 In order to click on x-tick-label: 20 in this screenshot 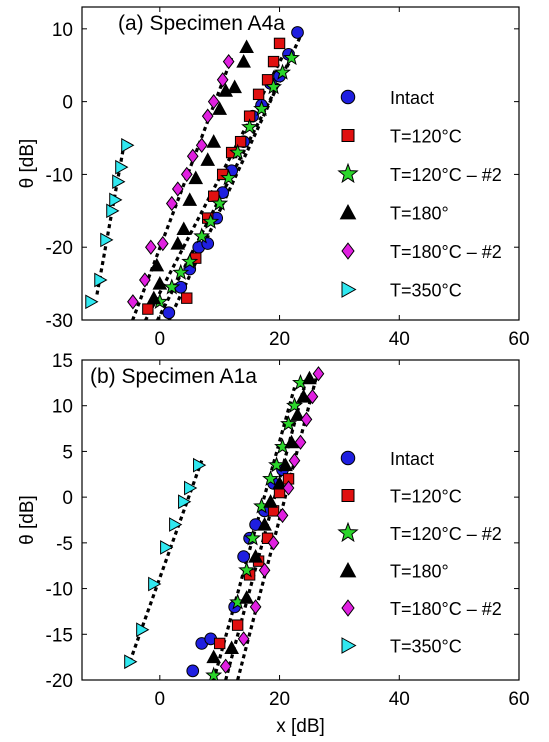, I will do `click(279, 339)`.